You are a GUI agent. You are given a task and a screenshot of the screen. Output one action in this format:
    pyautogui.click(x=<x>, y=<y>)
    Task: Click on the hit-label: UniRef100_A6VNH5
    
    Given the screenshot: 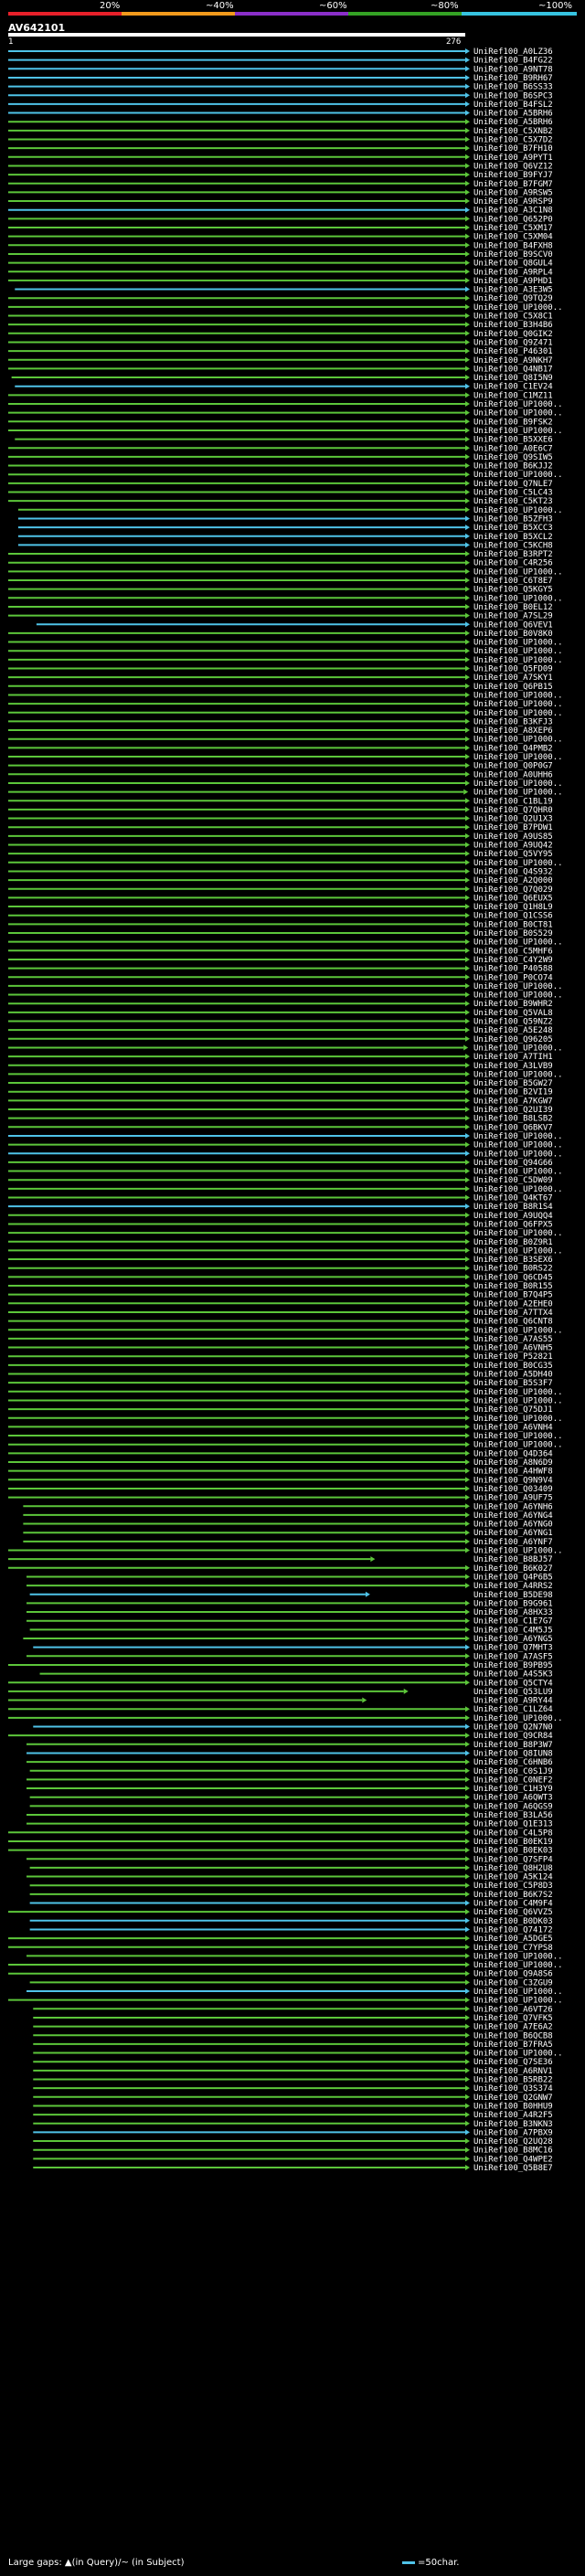 What is the action you would take?
    pyautogui.click(x=513, y=1348)
    